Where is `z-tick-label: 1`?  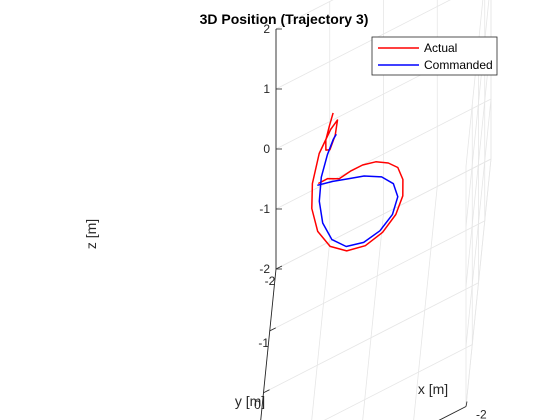
z-tick-label: 1 is located at coordinates (266, 89).